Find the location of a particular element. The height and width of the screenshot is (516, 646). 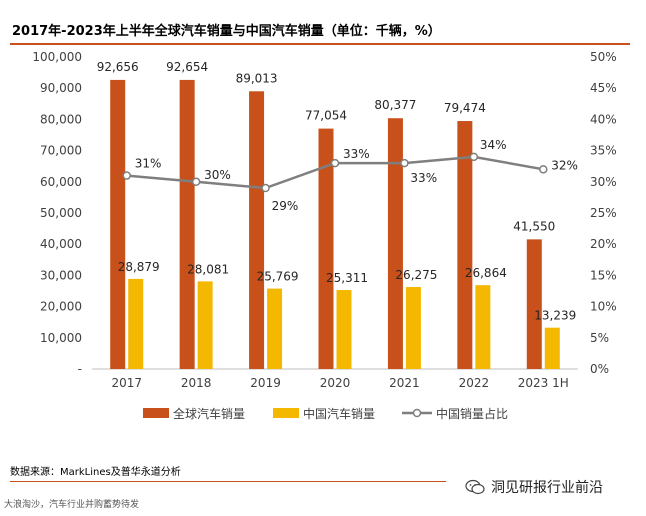

chart-title: 2017年-2023年上半年全球汽车销量与中国汽车销量（单位：千辆，%） is located at coordinates (226, 31).